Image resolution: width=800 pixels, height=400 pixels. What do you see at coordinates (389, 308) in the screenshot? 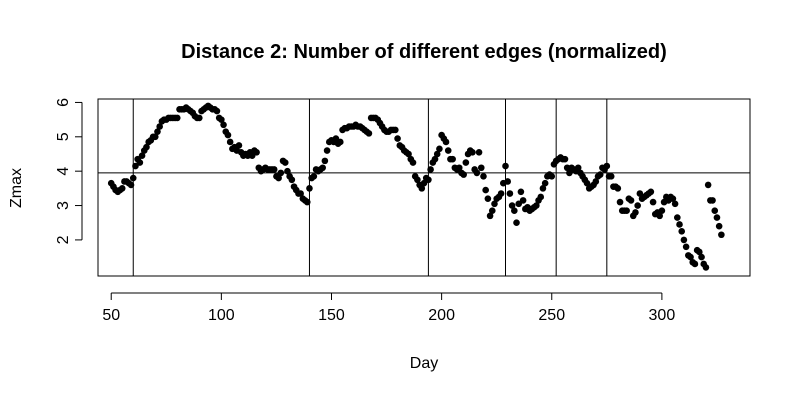
I see `x-axis: 50 100 150 200 250 300` at bounding box center [389, 308].